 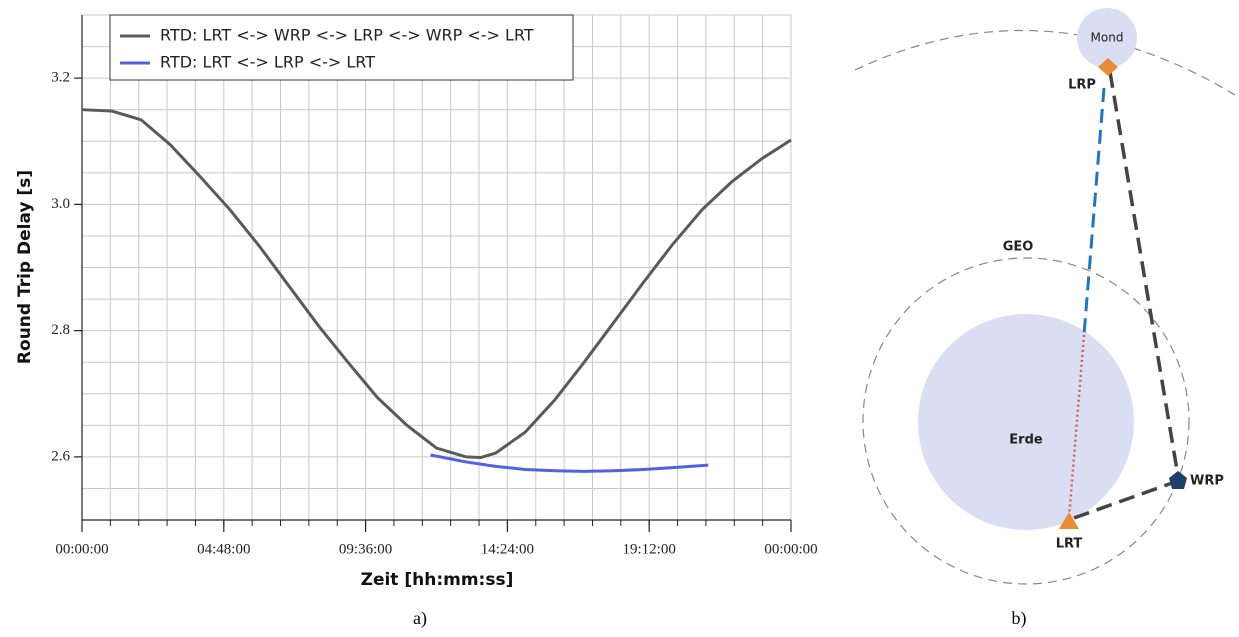 I want to click on lrt-marker, so click(x=1069, y=520).